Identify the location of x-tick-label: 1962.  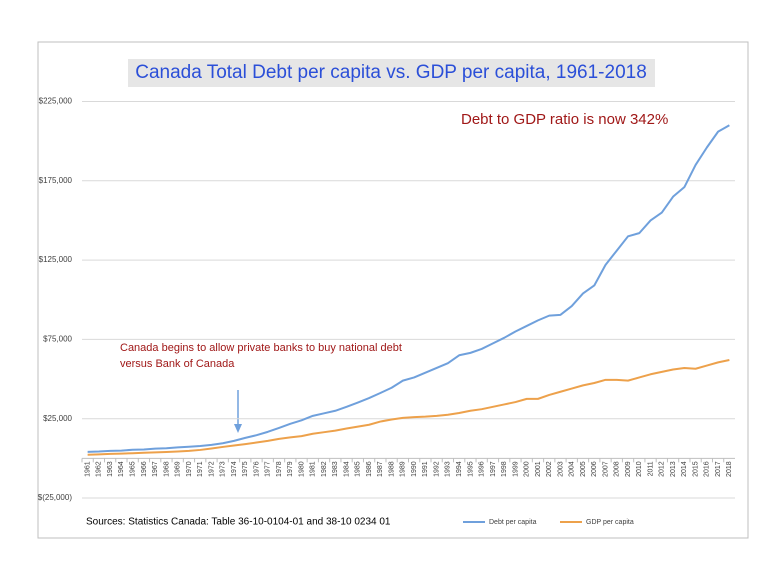
(99, 469).